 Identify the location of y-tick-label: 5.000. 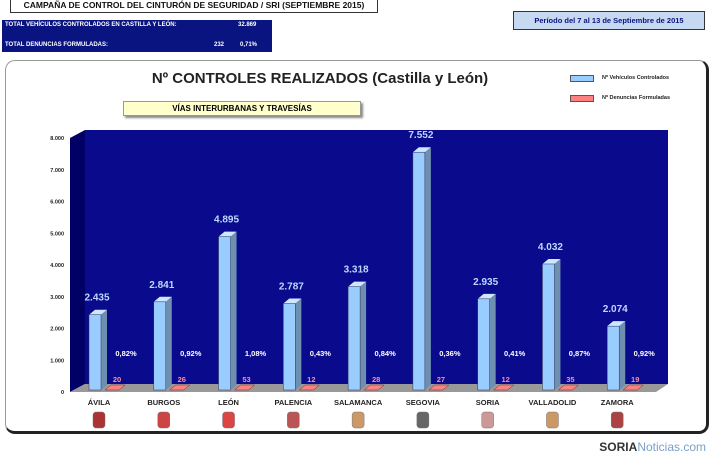
(57, 234).